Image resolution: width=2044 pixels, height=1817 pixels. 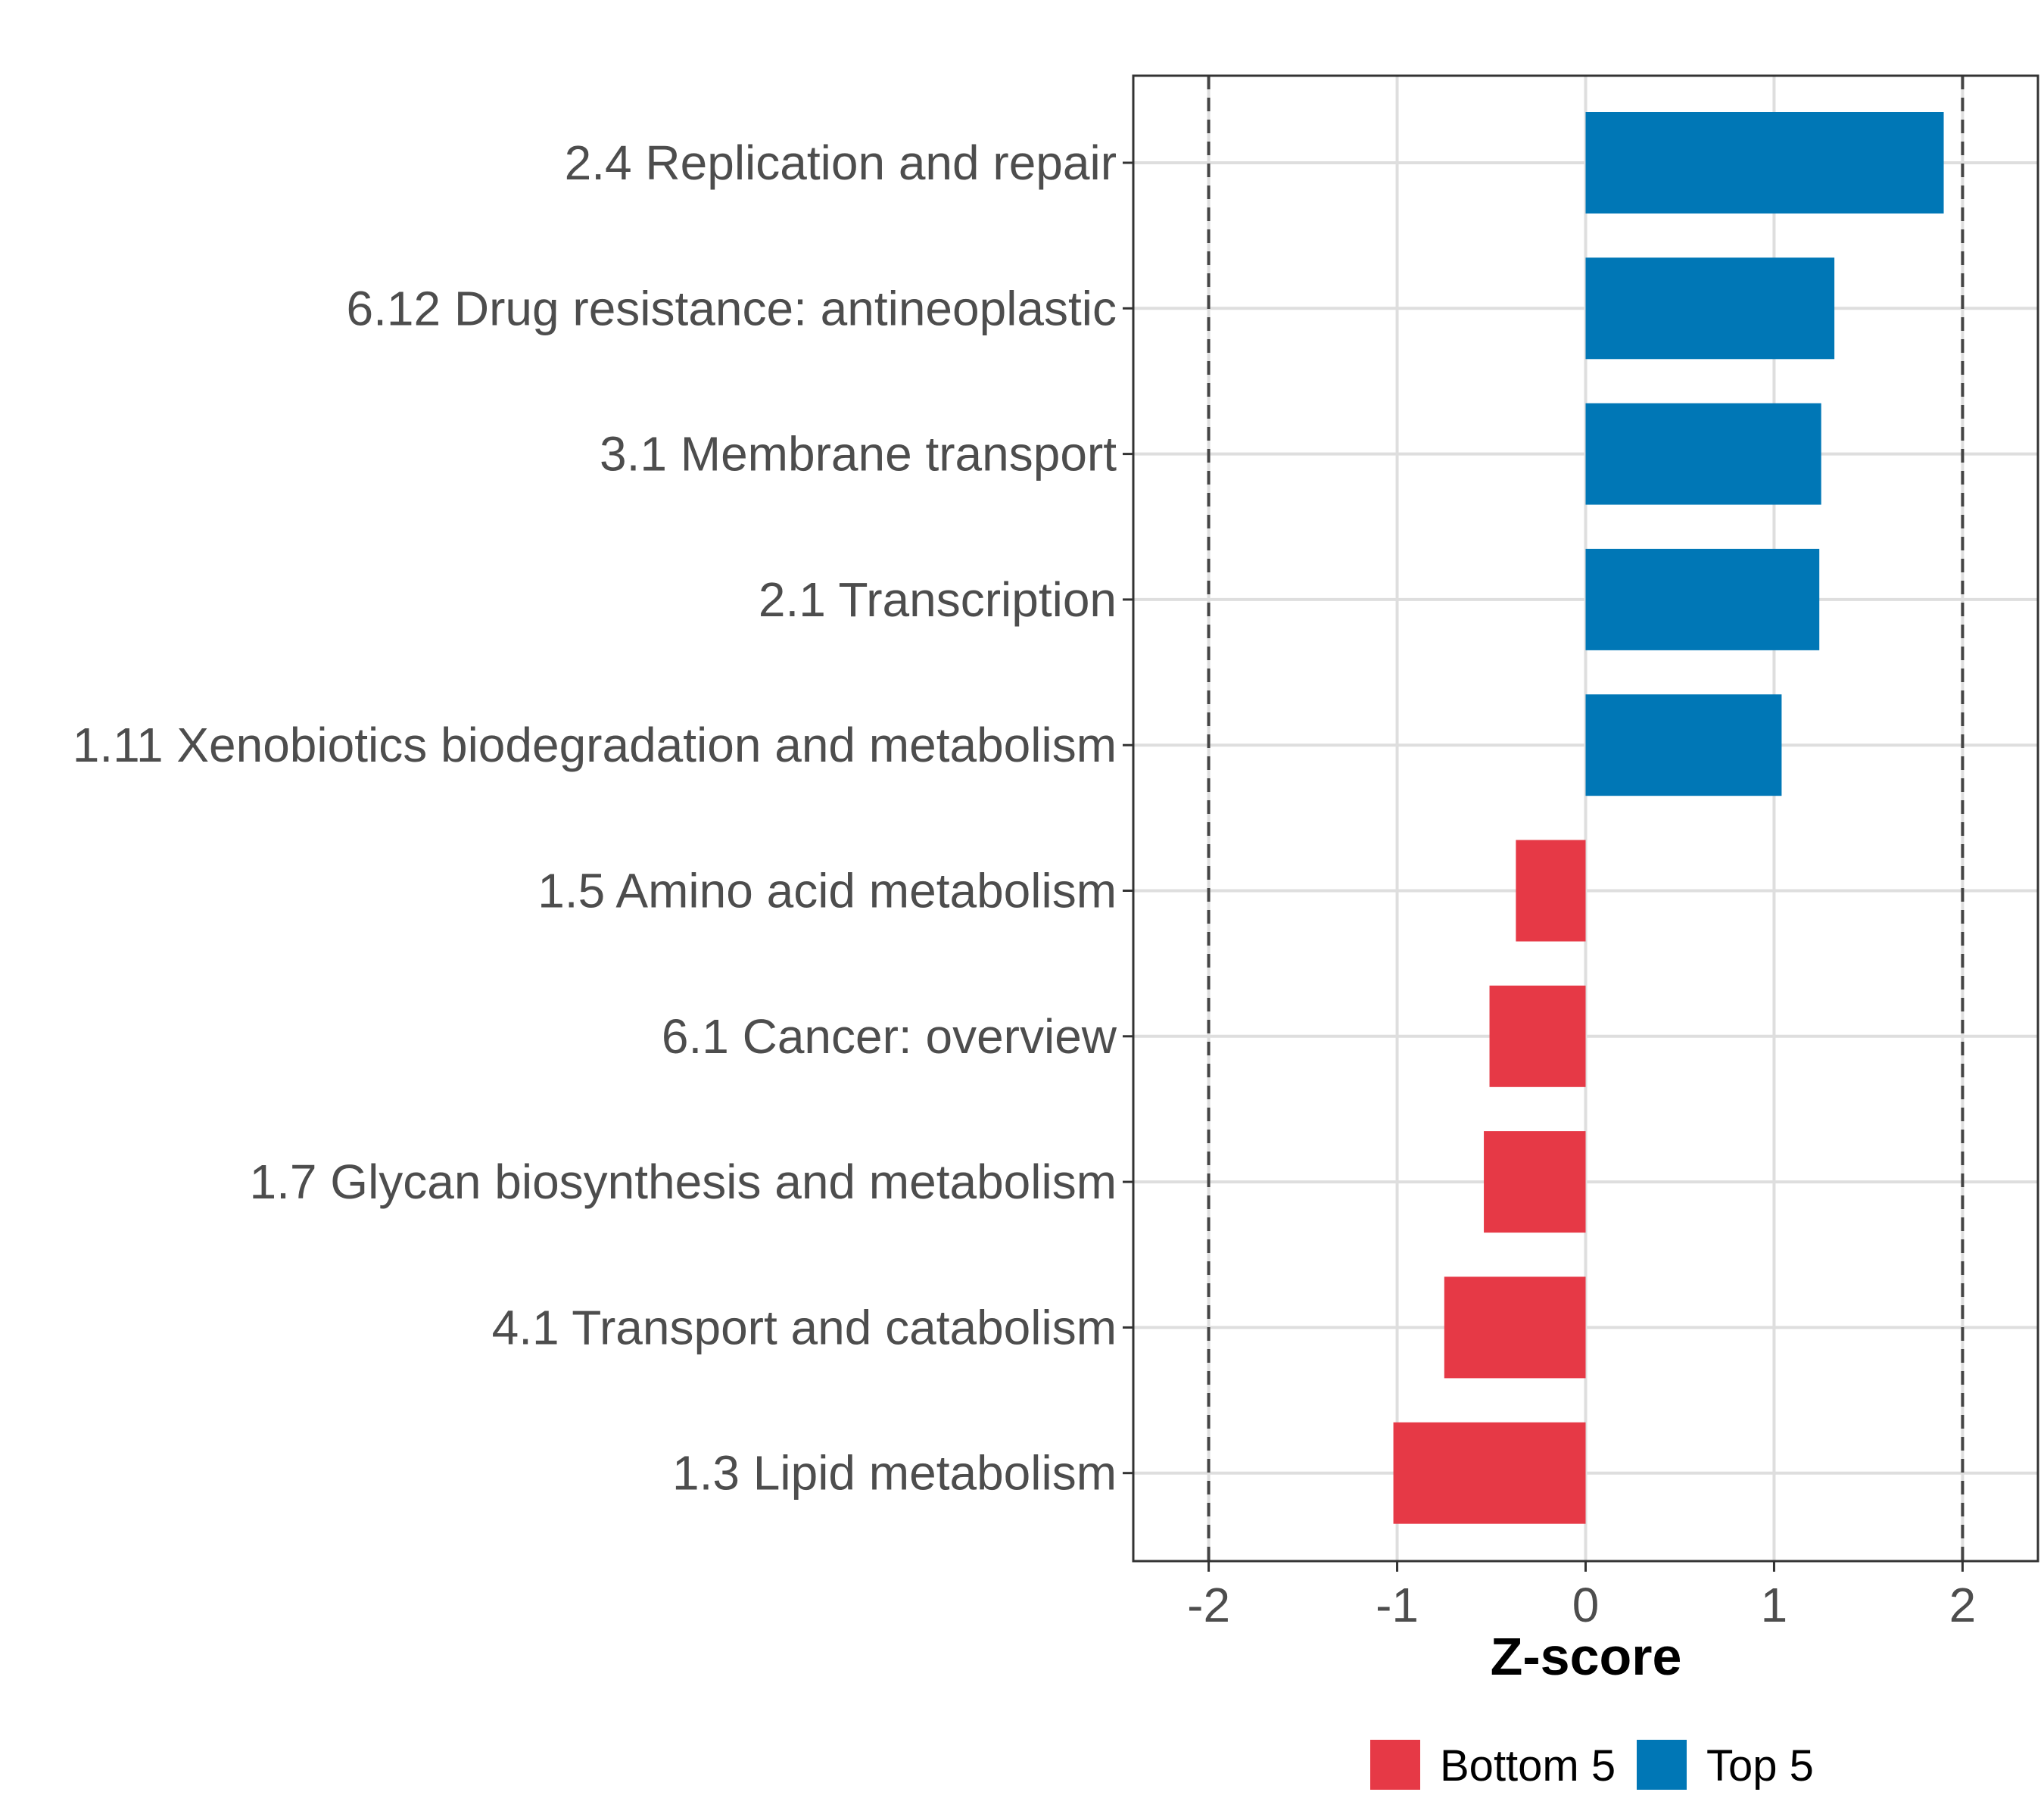 I want to click on y-tick-label: 1.3 Lipid metabolism, so click(x=894, y=1473).